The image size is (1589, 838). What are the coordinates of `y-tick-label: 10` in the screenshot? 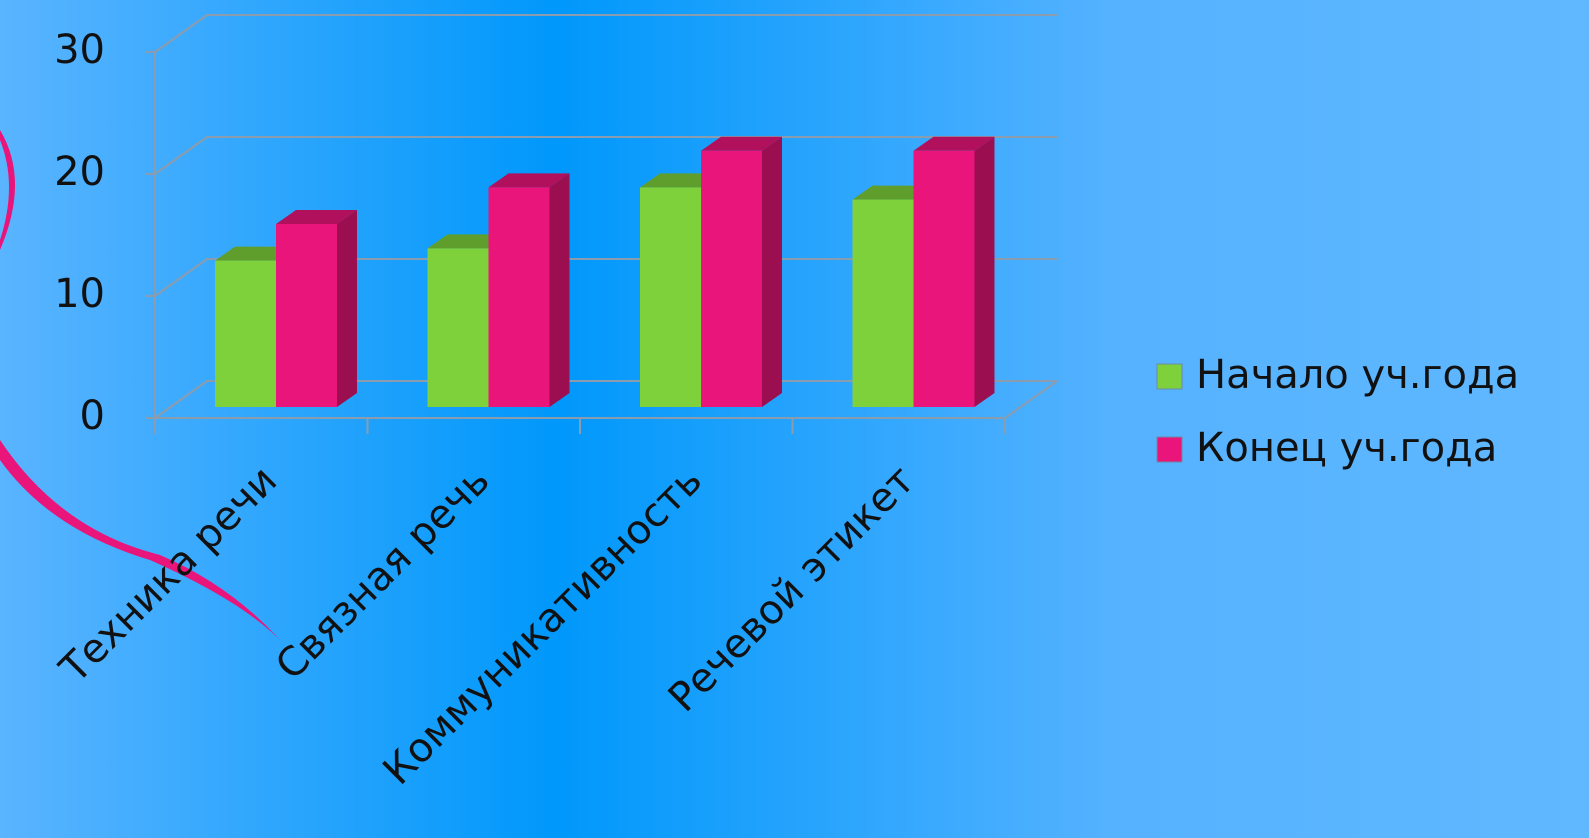 It's located at (79, 294).